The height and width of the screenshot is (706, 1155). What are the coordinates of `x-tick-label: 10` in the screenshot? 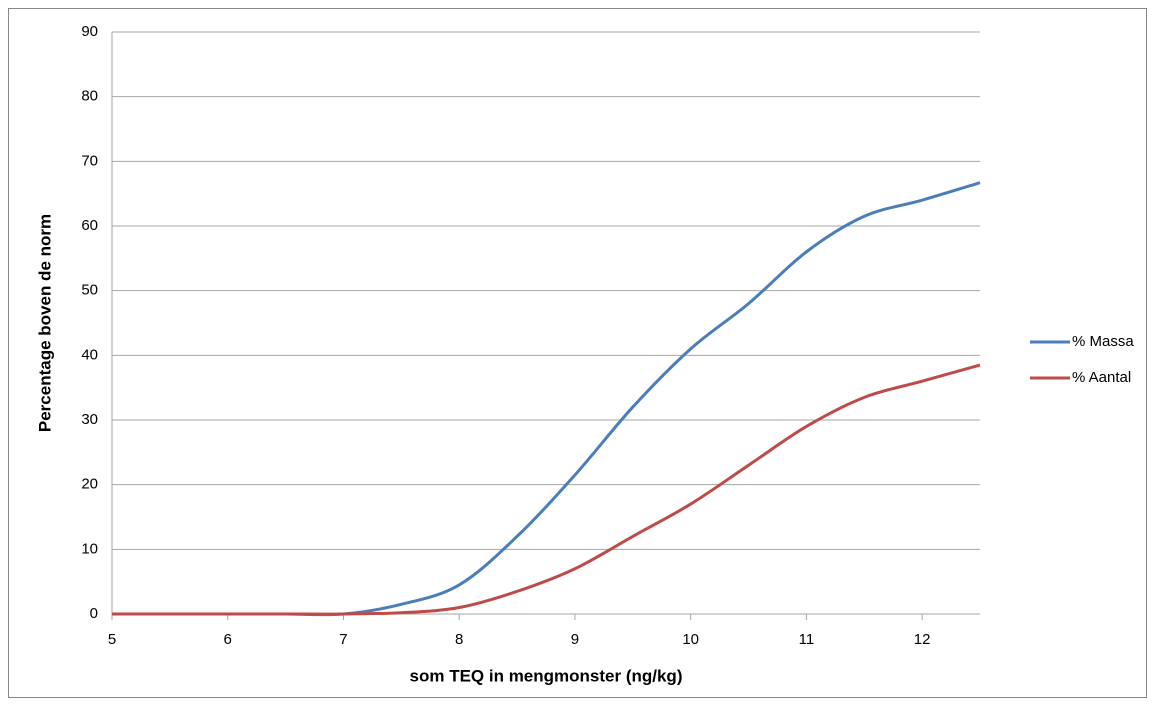 It's located at (690, 639).